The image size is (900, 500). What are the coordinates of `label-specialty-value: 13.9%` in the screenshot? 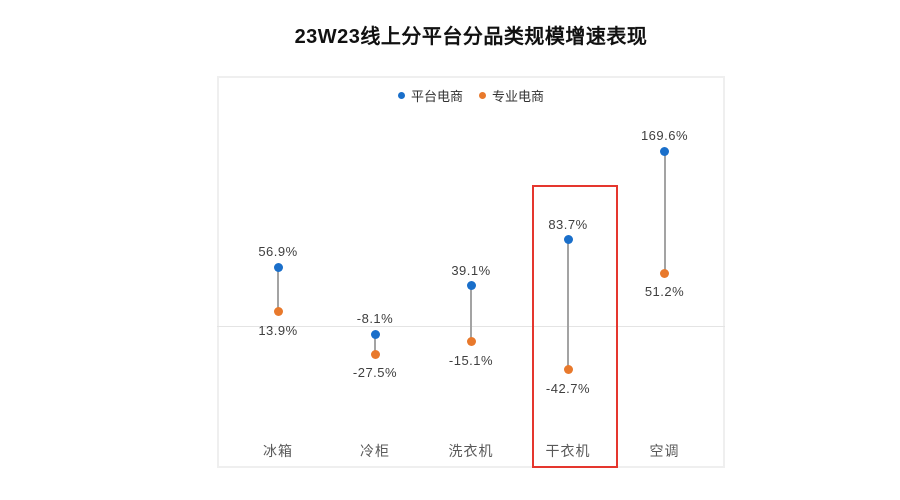 It's located at (278, 330).